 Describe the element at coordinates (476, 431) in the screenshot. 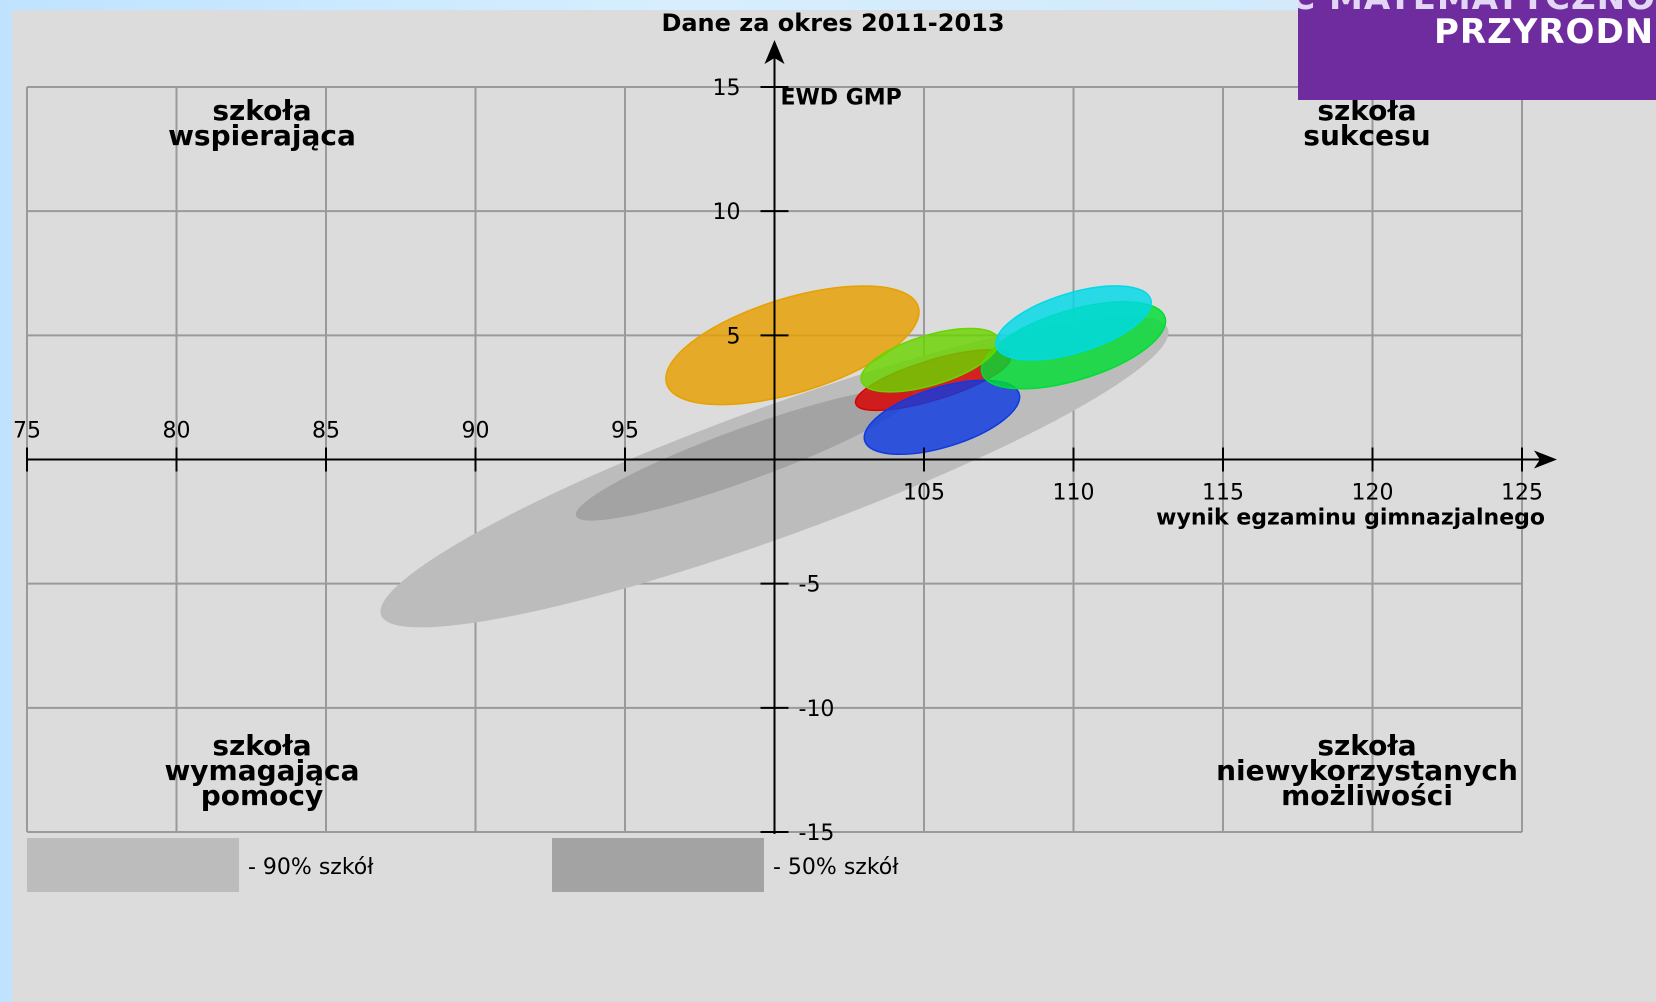

I see `x-tick-label: 90` at that location.